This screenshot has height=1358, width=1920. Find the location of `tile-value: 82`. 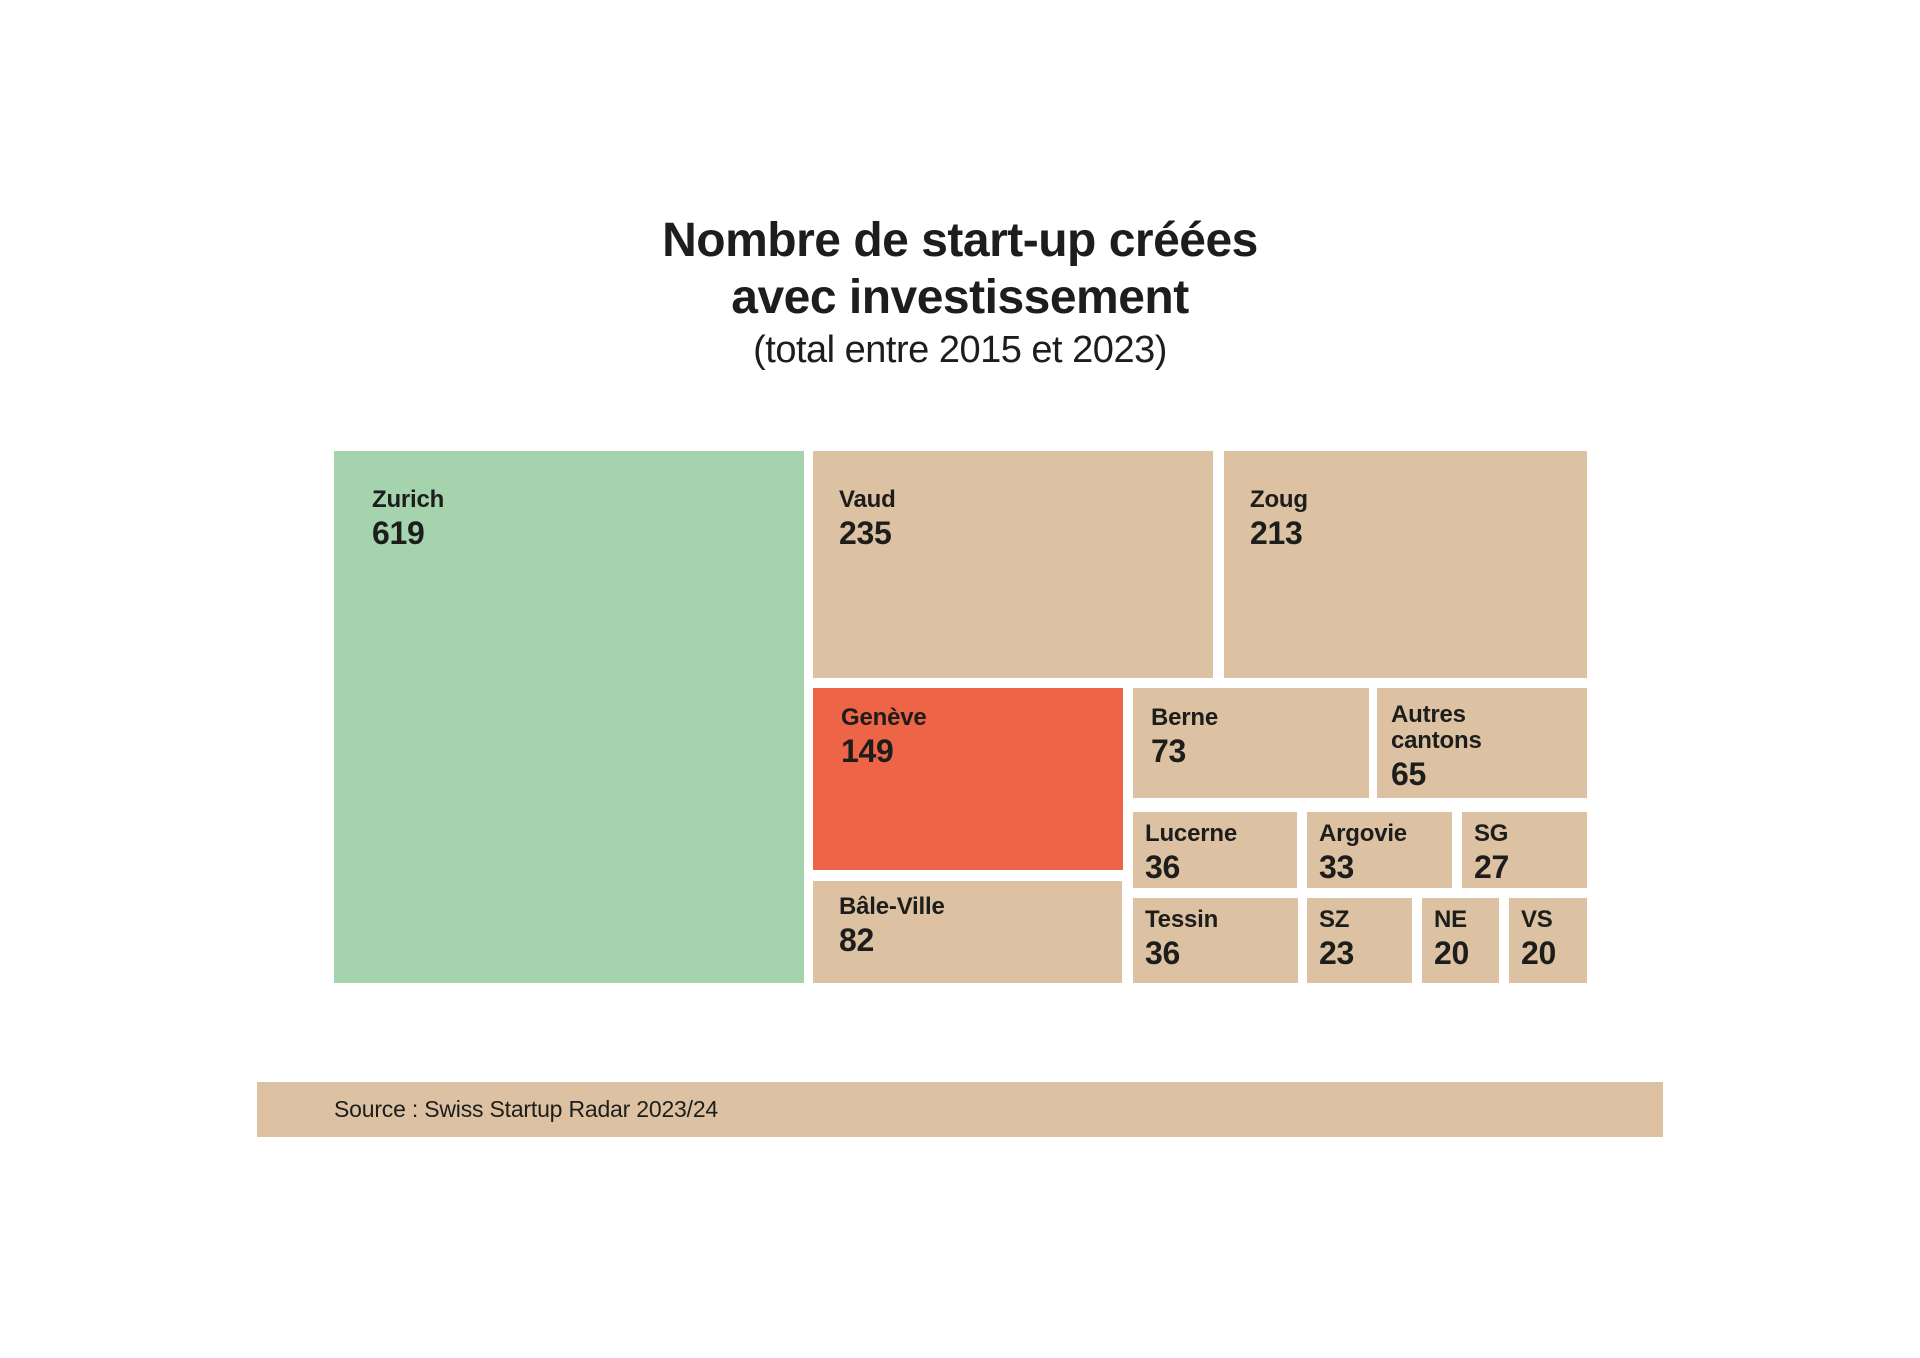

tile-value: 82 is located at coordinates (856, 940).